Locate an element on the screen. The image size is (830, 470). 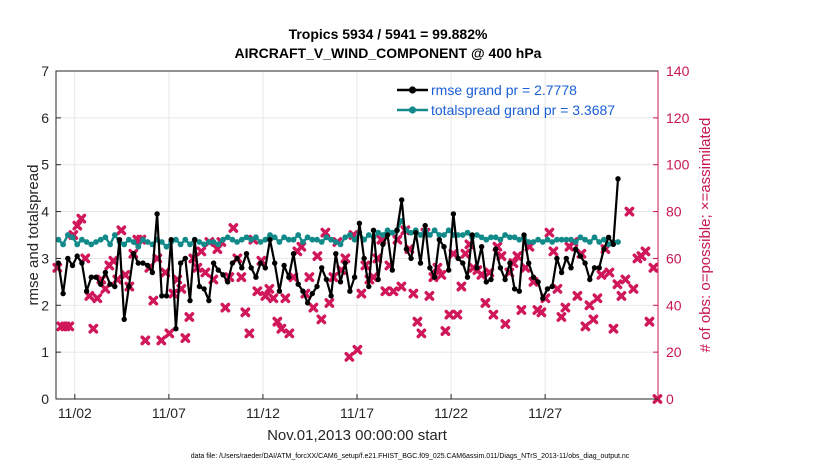
y-right-axis-ticks: 0 20 40 60 80 100 120 140 is located at coordinates (671, 235).